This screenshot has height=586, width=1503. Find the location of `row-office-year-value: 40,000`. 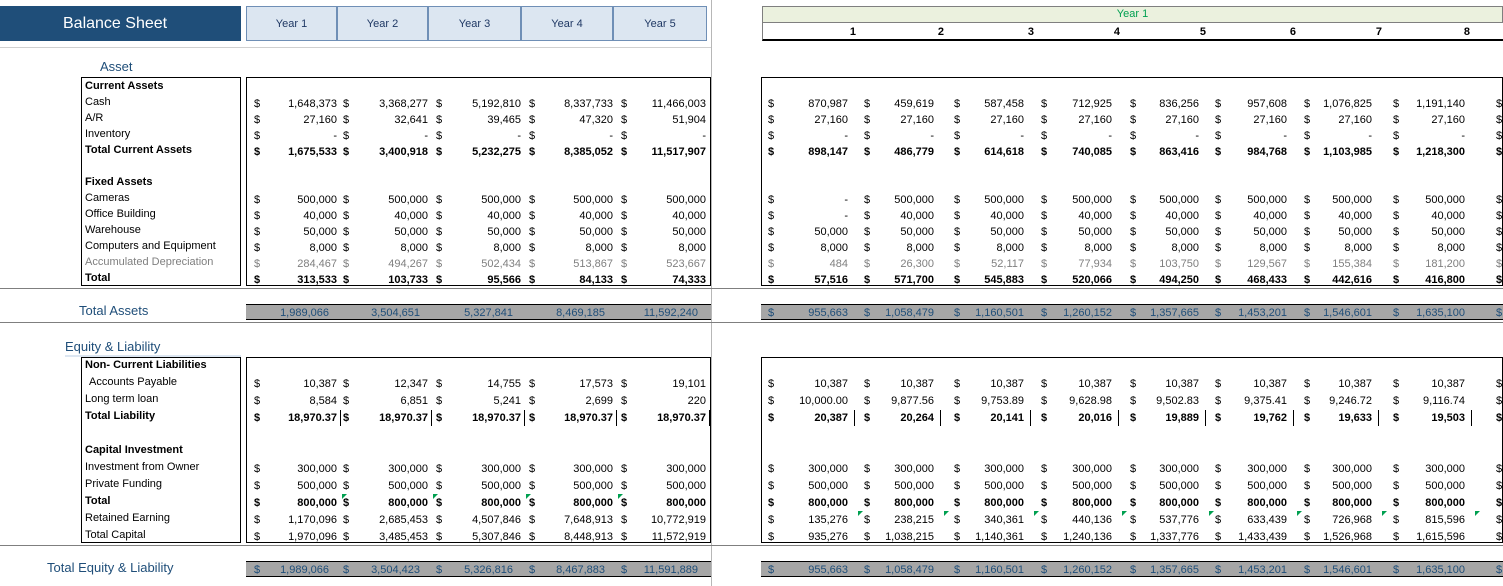

row-office-year-value: 40,000 is located at coordinates (411, 216).